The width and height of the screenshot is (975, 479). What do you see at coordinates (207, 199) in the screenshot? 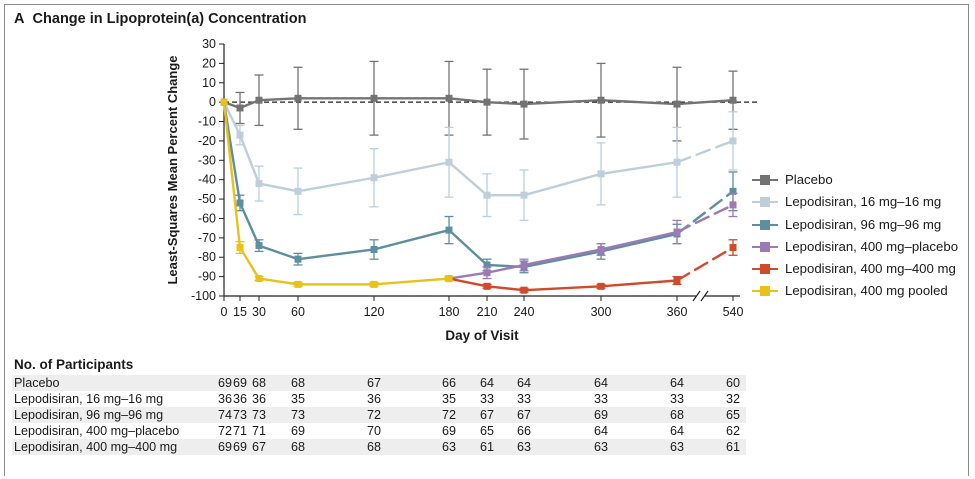
I see `y-tick-label: -50` at bounding box center [207, 199].